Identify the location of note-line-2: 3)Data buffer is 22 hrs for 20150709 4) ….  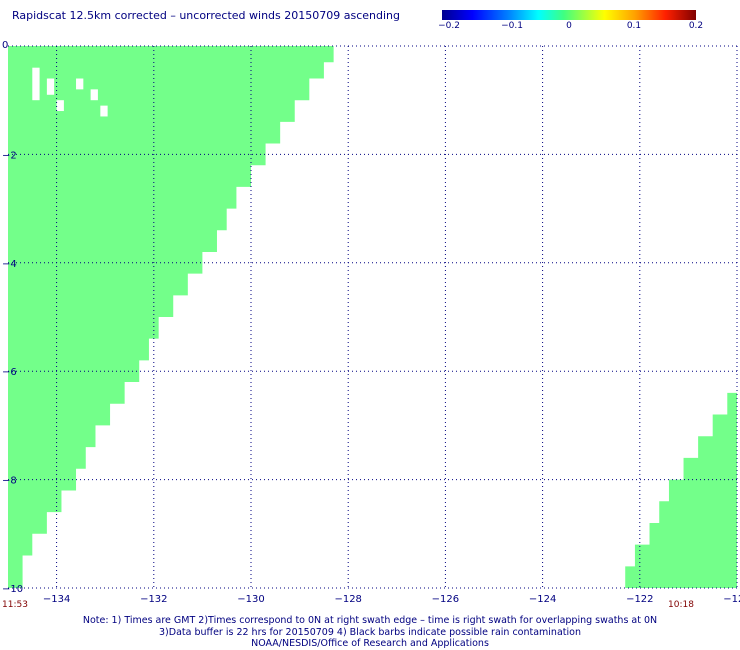
(370, 632).